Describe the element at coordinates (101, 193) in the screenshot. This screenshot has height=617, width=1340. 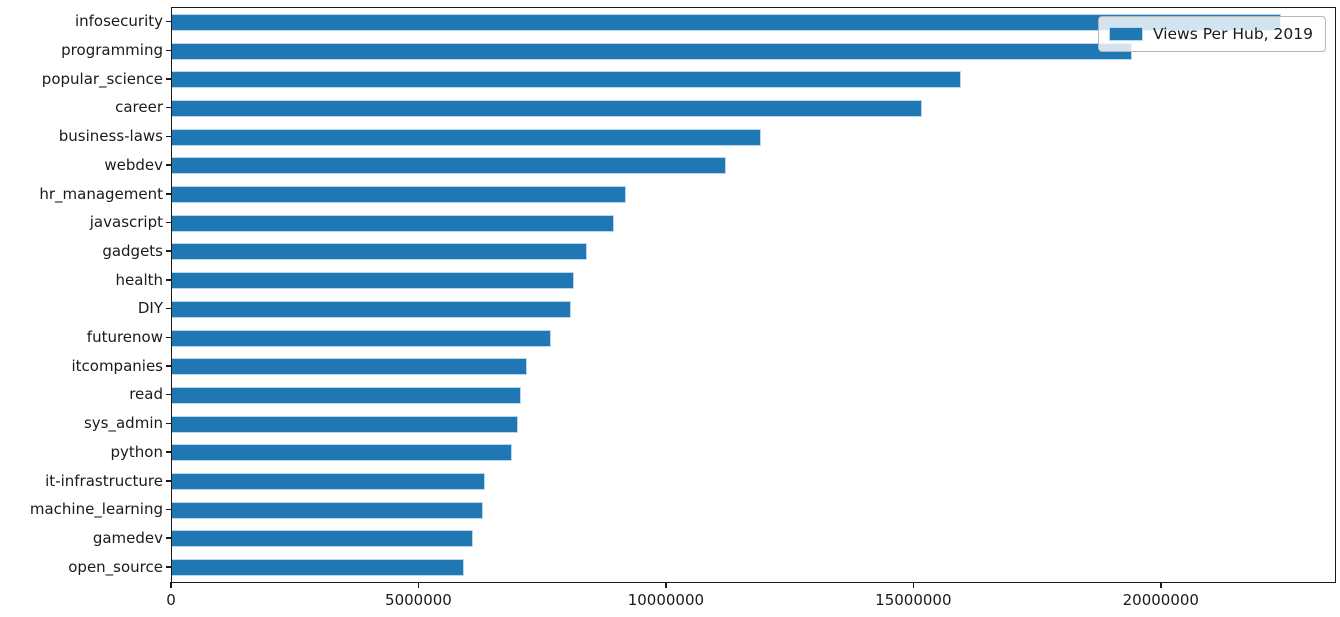
I see `y-tick-label: hr_management` at that location.